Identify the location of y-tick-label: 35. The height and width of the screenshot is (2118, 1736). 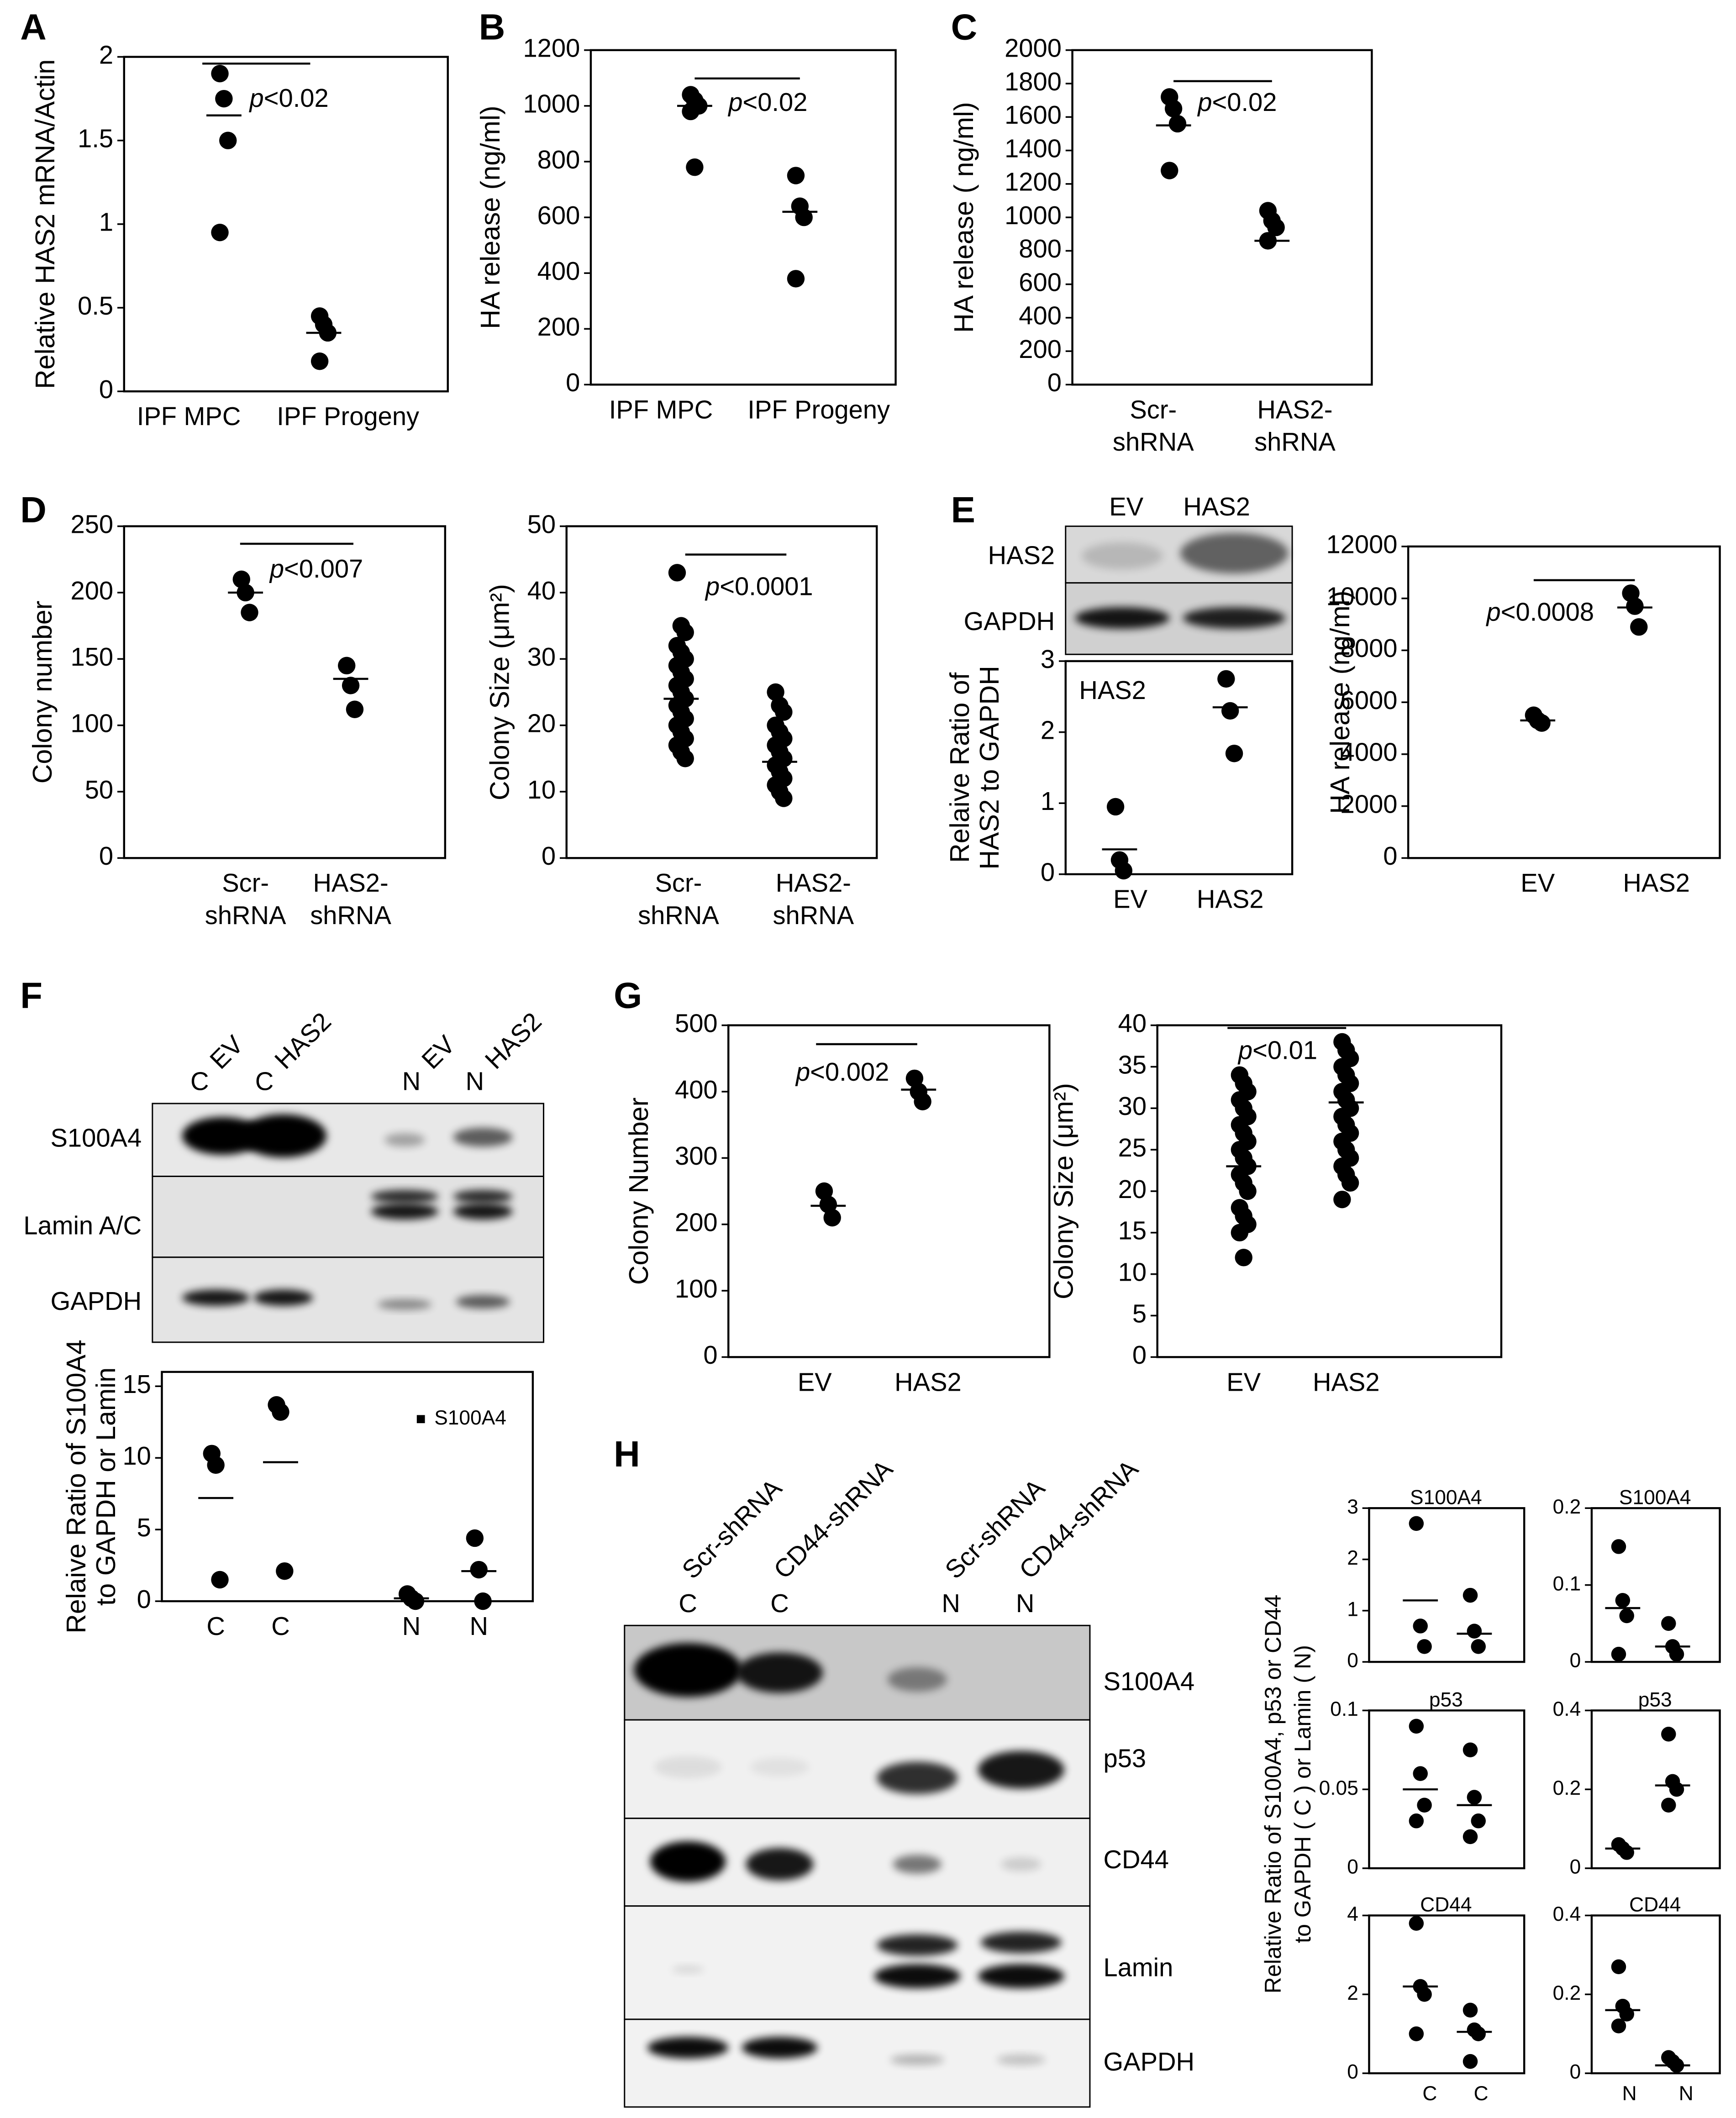
(1132, 1064).